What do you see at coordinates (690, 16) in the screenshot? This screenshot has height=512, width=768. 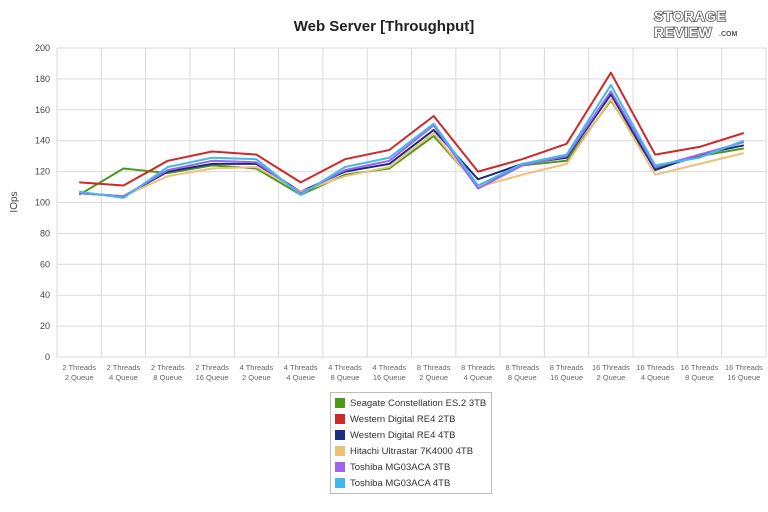 I see `logo-line1: STORAGE` at bounding box center [690, 16].